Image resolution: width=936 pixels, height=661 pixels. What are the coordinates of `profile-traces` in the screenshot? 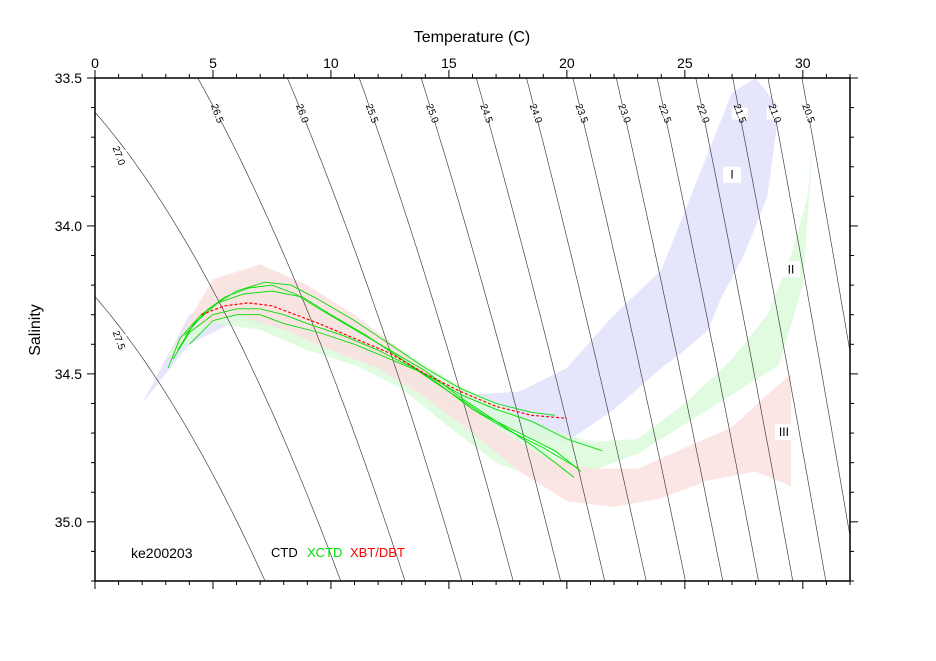 It's located at (385, 379).